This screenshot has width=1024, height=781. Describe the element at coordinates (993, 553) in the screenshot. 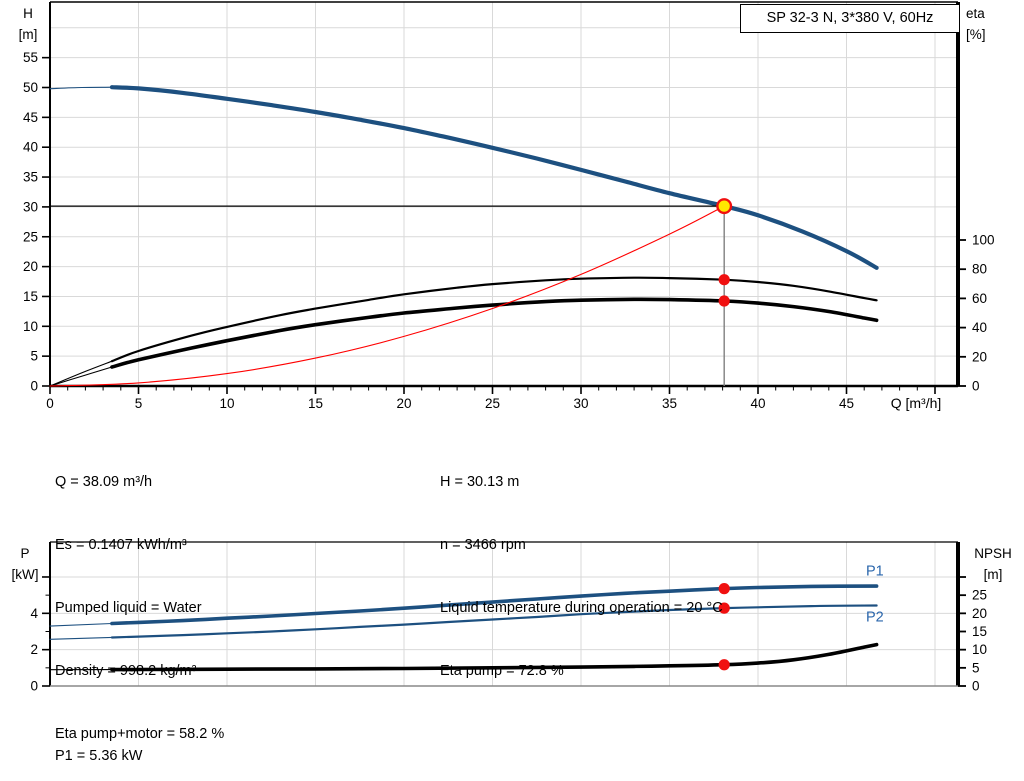

I see `npsh-axis-name: NPSH` at that location.